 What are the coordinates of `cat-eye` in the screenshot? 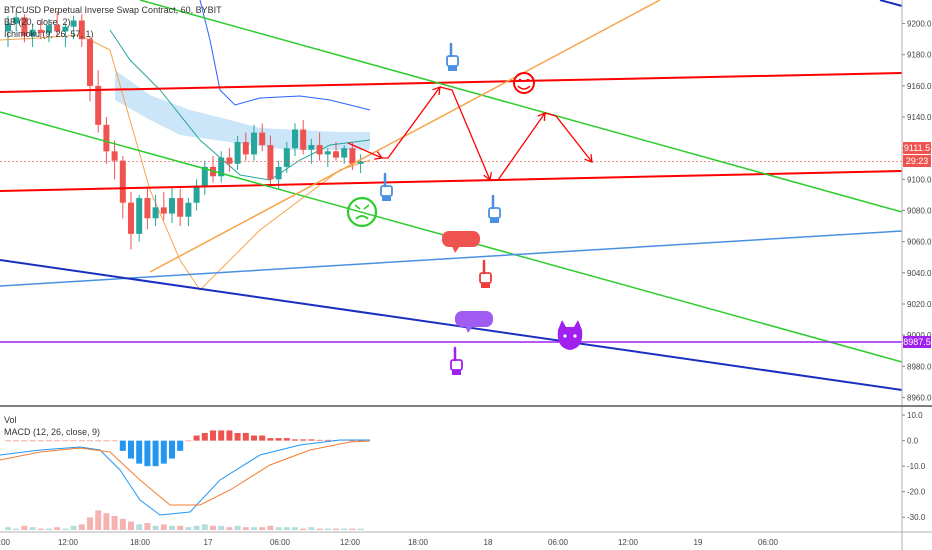 It's located at (575, 336).